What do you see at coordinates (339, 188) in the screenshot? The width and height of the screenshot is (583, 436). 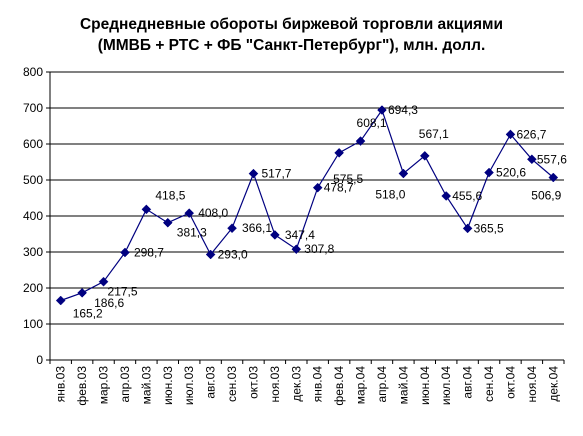 I see `data-label: 478,7` at bounding box center [339, 188].